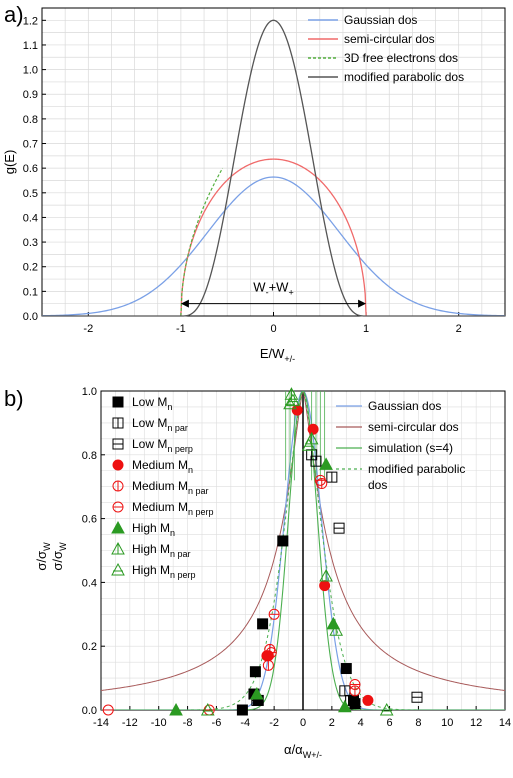  Describe the element at coordinates (9, 162) in the screenshot. I see `y-axis-label: g(E)` at that location.